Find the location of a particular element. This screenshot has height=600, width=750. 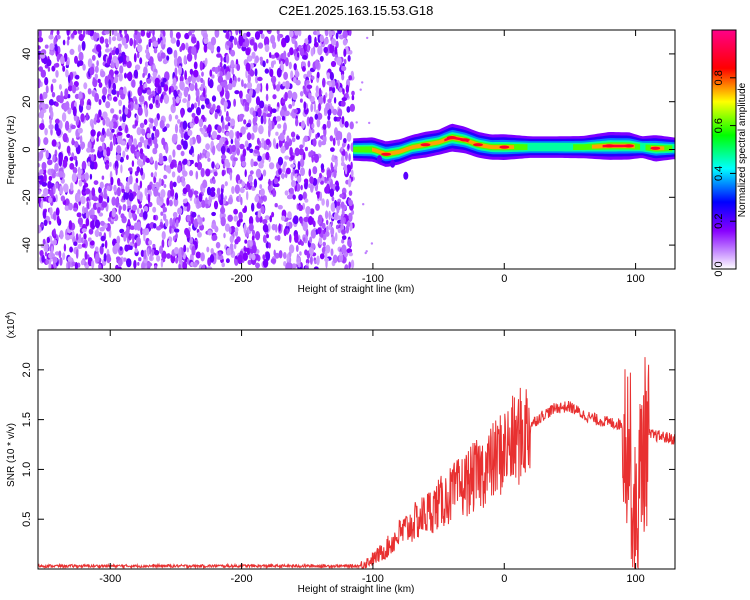

colorbar-label: Normalized spectral amplitude is located at coordinates (742, 149).